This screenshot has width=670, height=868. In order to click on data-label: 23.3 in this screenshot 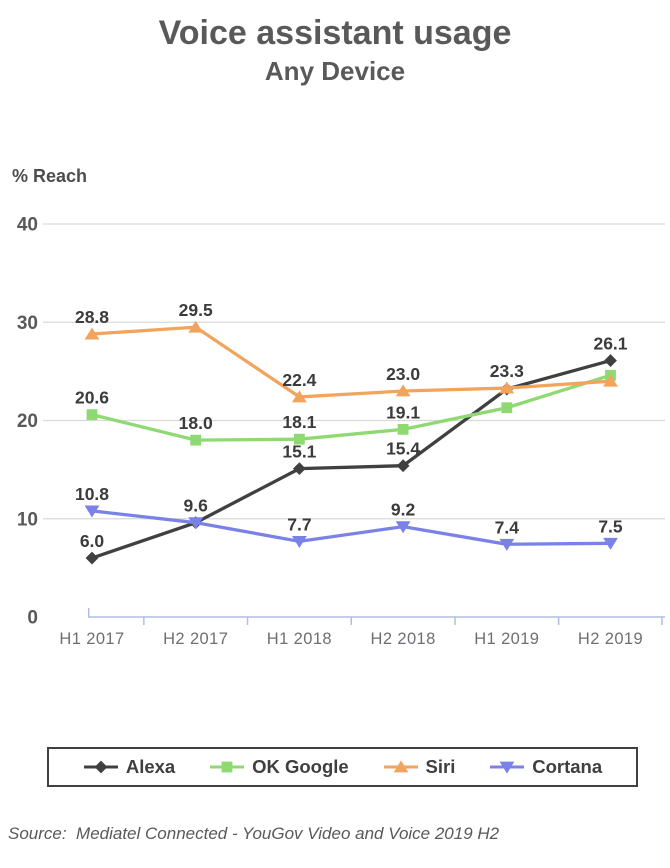, I will do `click(507, 371)`.